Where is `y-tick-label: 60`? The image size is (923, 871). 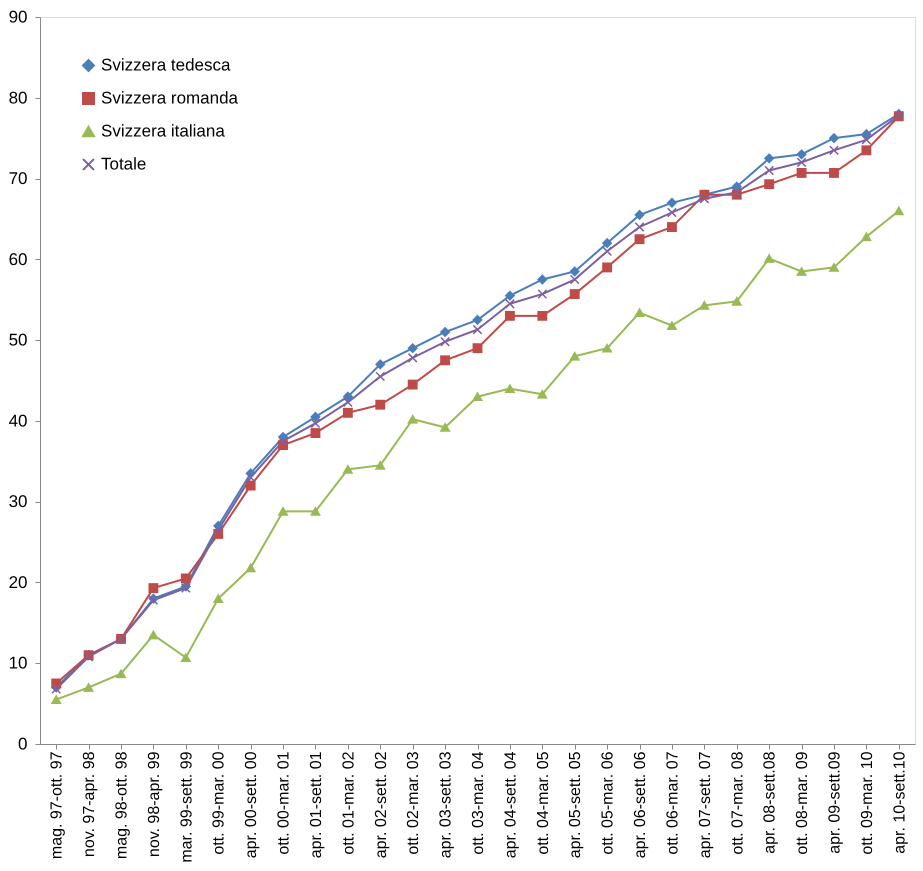 y-tick-label: 60 is located at coordinates (18, 259).